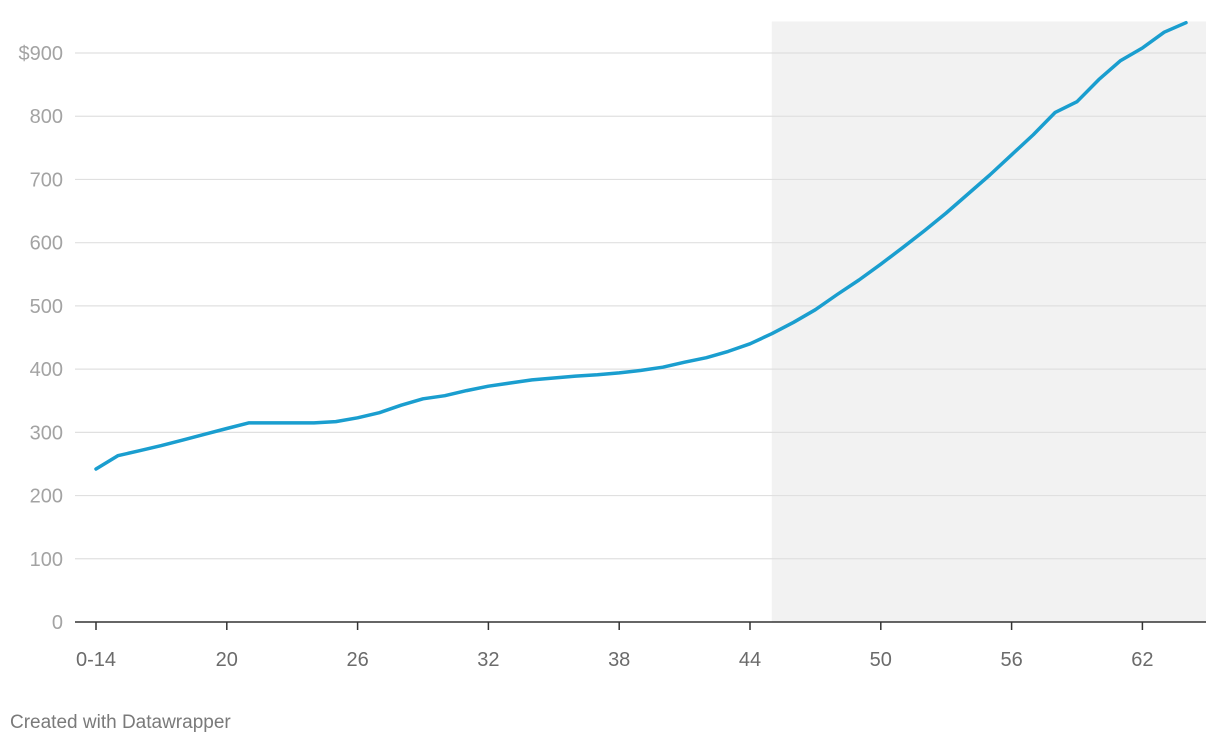 The width and height of the screenshot is (1220, 748). Describe the element at coordinates (619, 660) in the screenshot. I see `x-tick-label: 38` at that location.